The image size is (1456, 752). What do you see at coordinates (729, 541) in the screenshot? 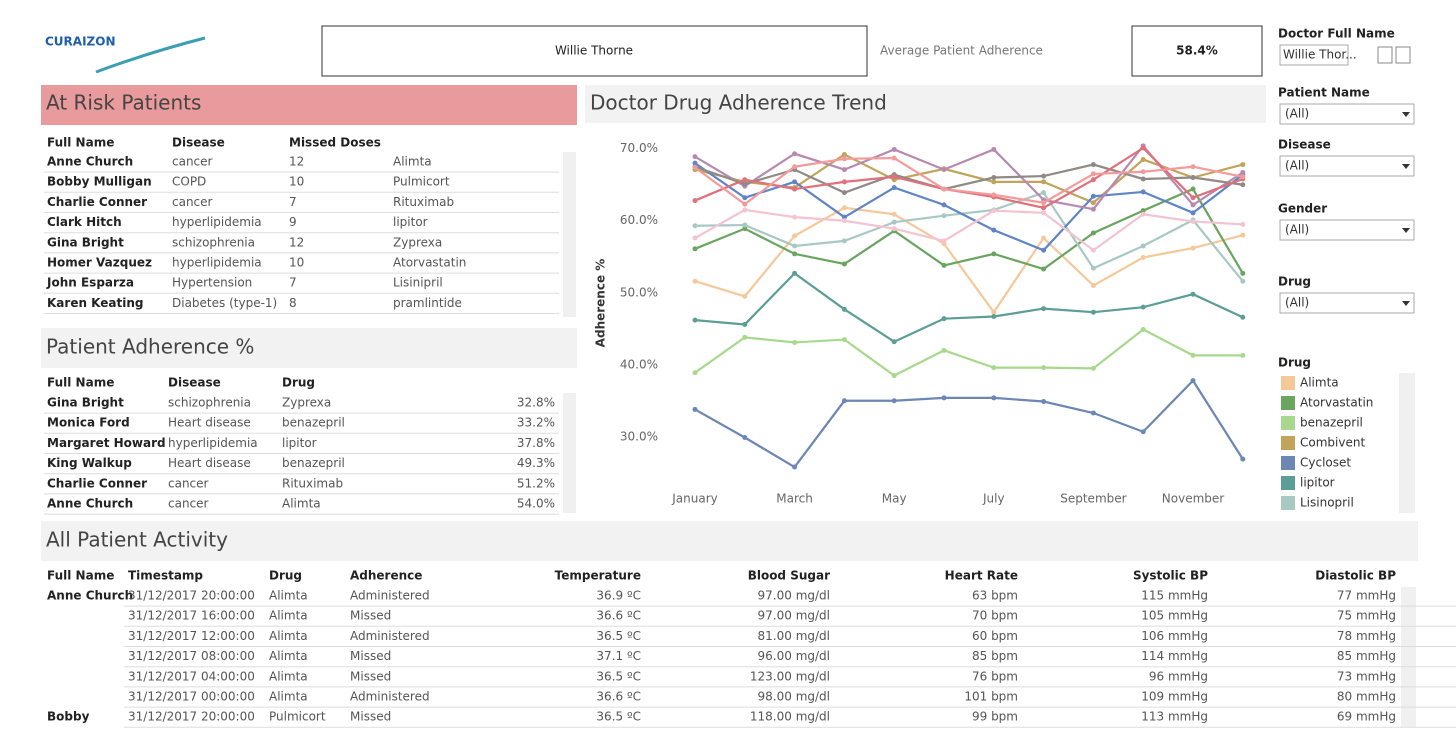
I see `activity-header-bg` at bounding box center [729, 541].